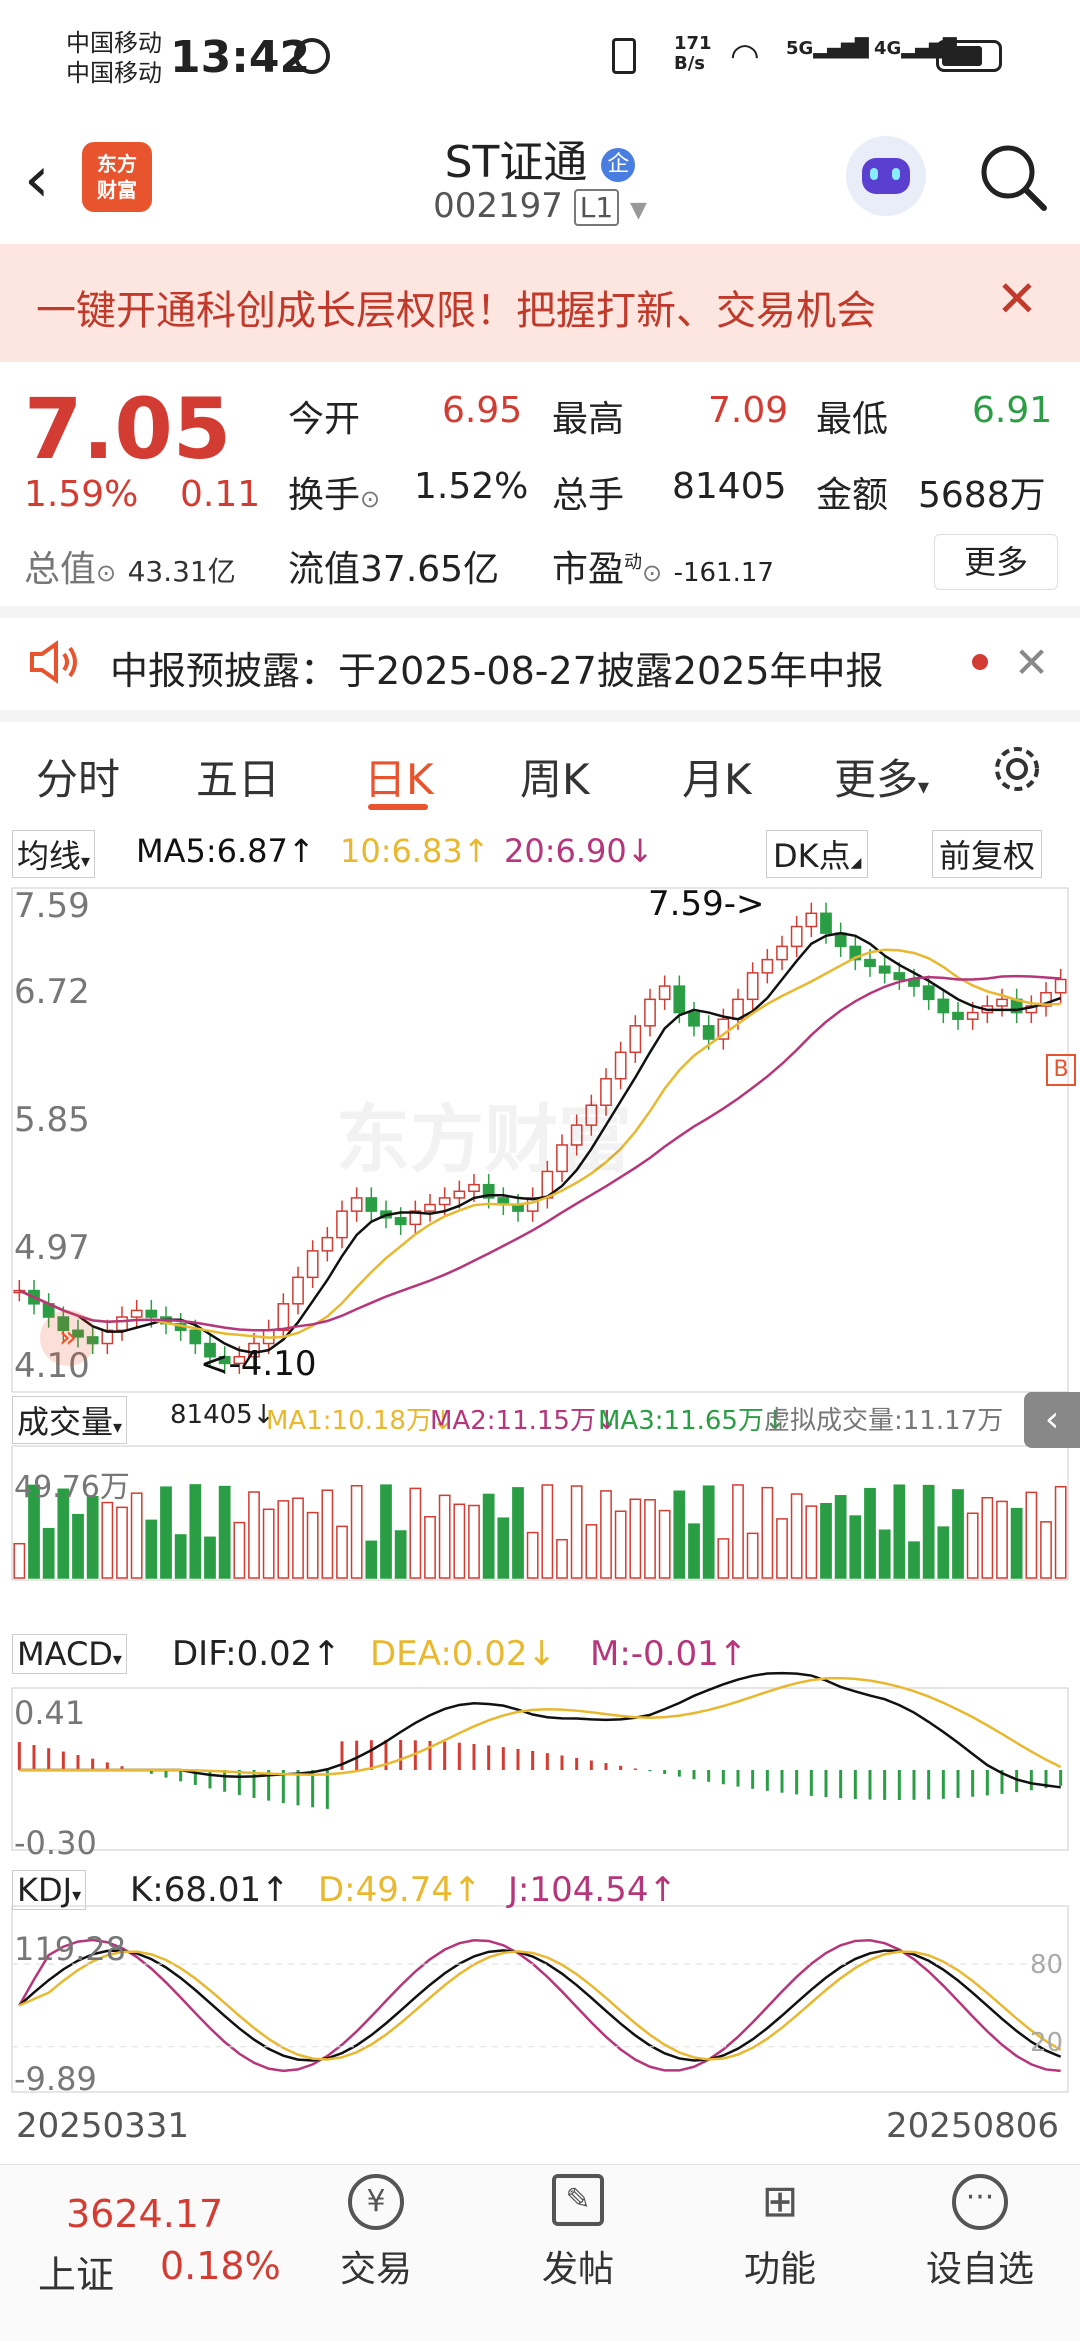 The width and height of the screenshot is (1080, 2341). I want to click on change-pct: 1.59%, so click(81, 494).